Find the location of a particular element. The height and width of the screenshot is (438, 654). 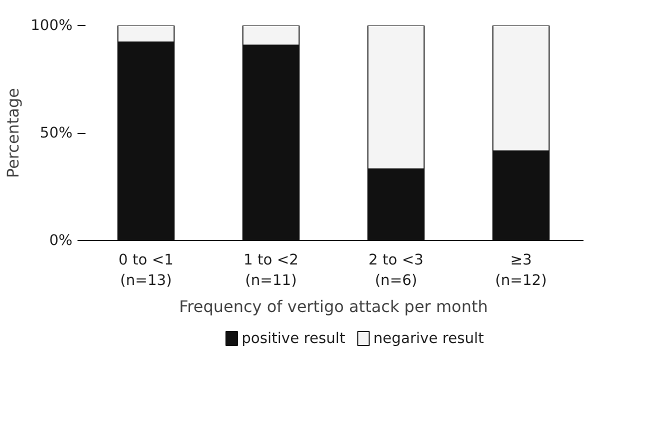

y-tick-label: 100% is located at coordinates (51, 25).